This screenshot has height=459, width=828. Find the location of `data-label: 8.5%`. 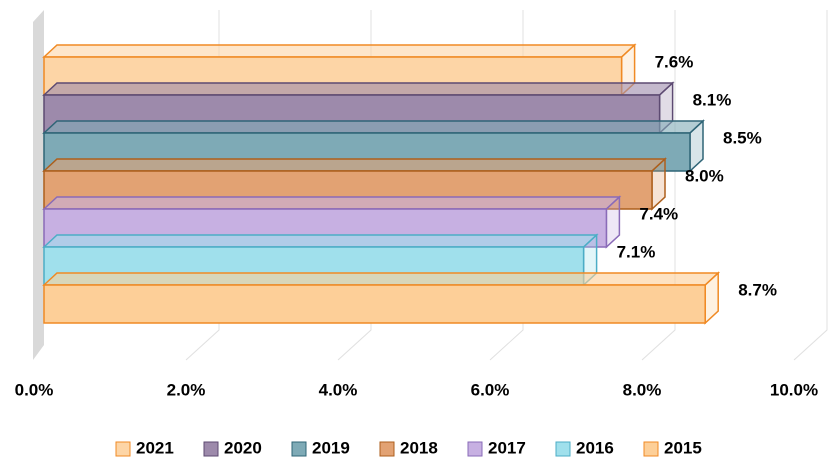

data-label: 8.5% is located at coordinates (742, 137).